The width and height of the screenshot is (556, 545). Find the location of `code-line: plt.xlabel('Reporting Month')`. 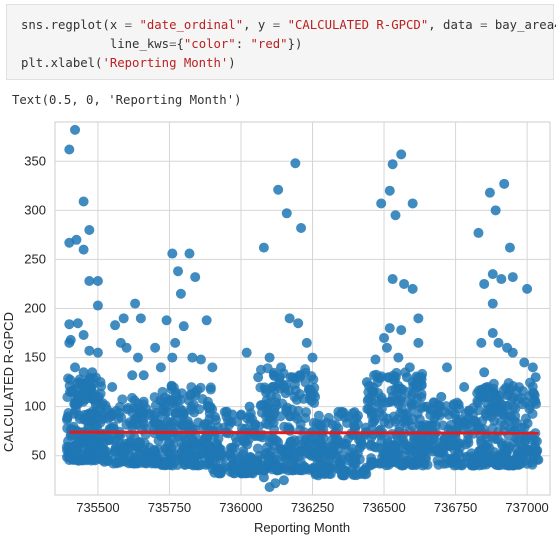

code-line: plt.xlabel('Reporting Month') is located at coordinates (287, 63).